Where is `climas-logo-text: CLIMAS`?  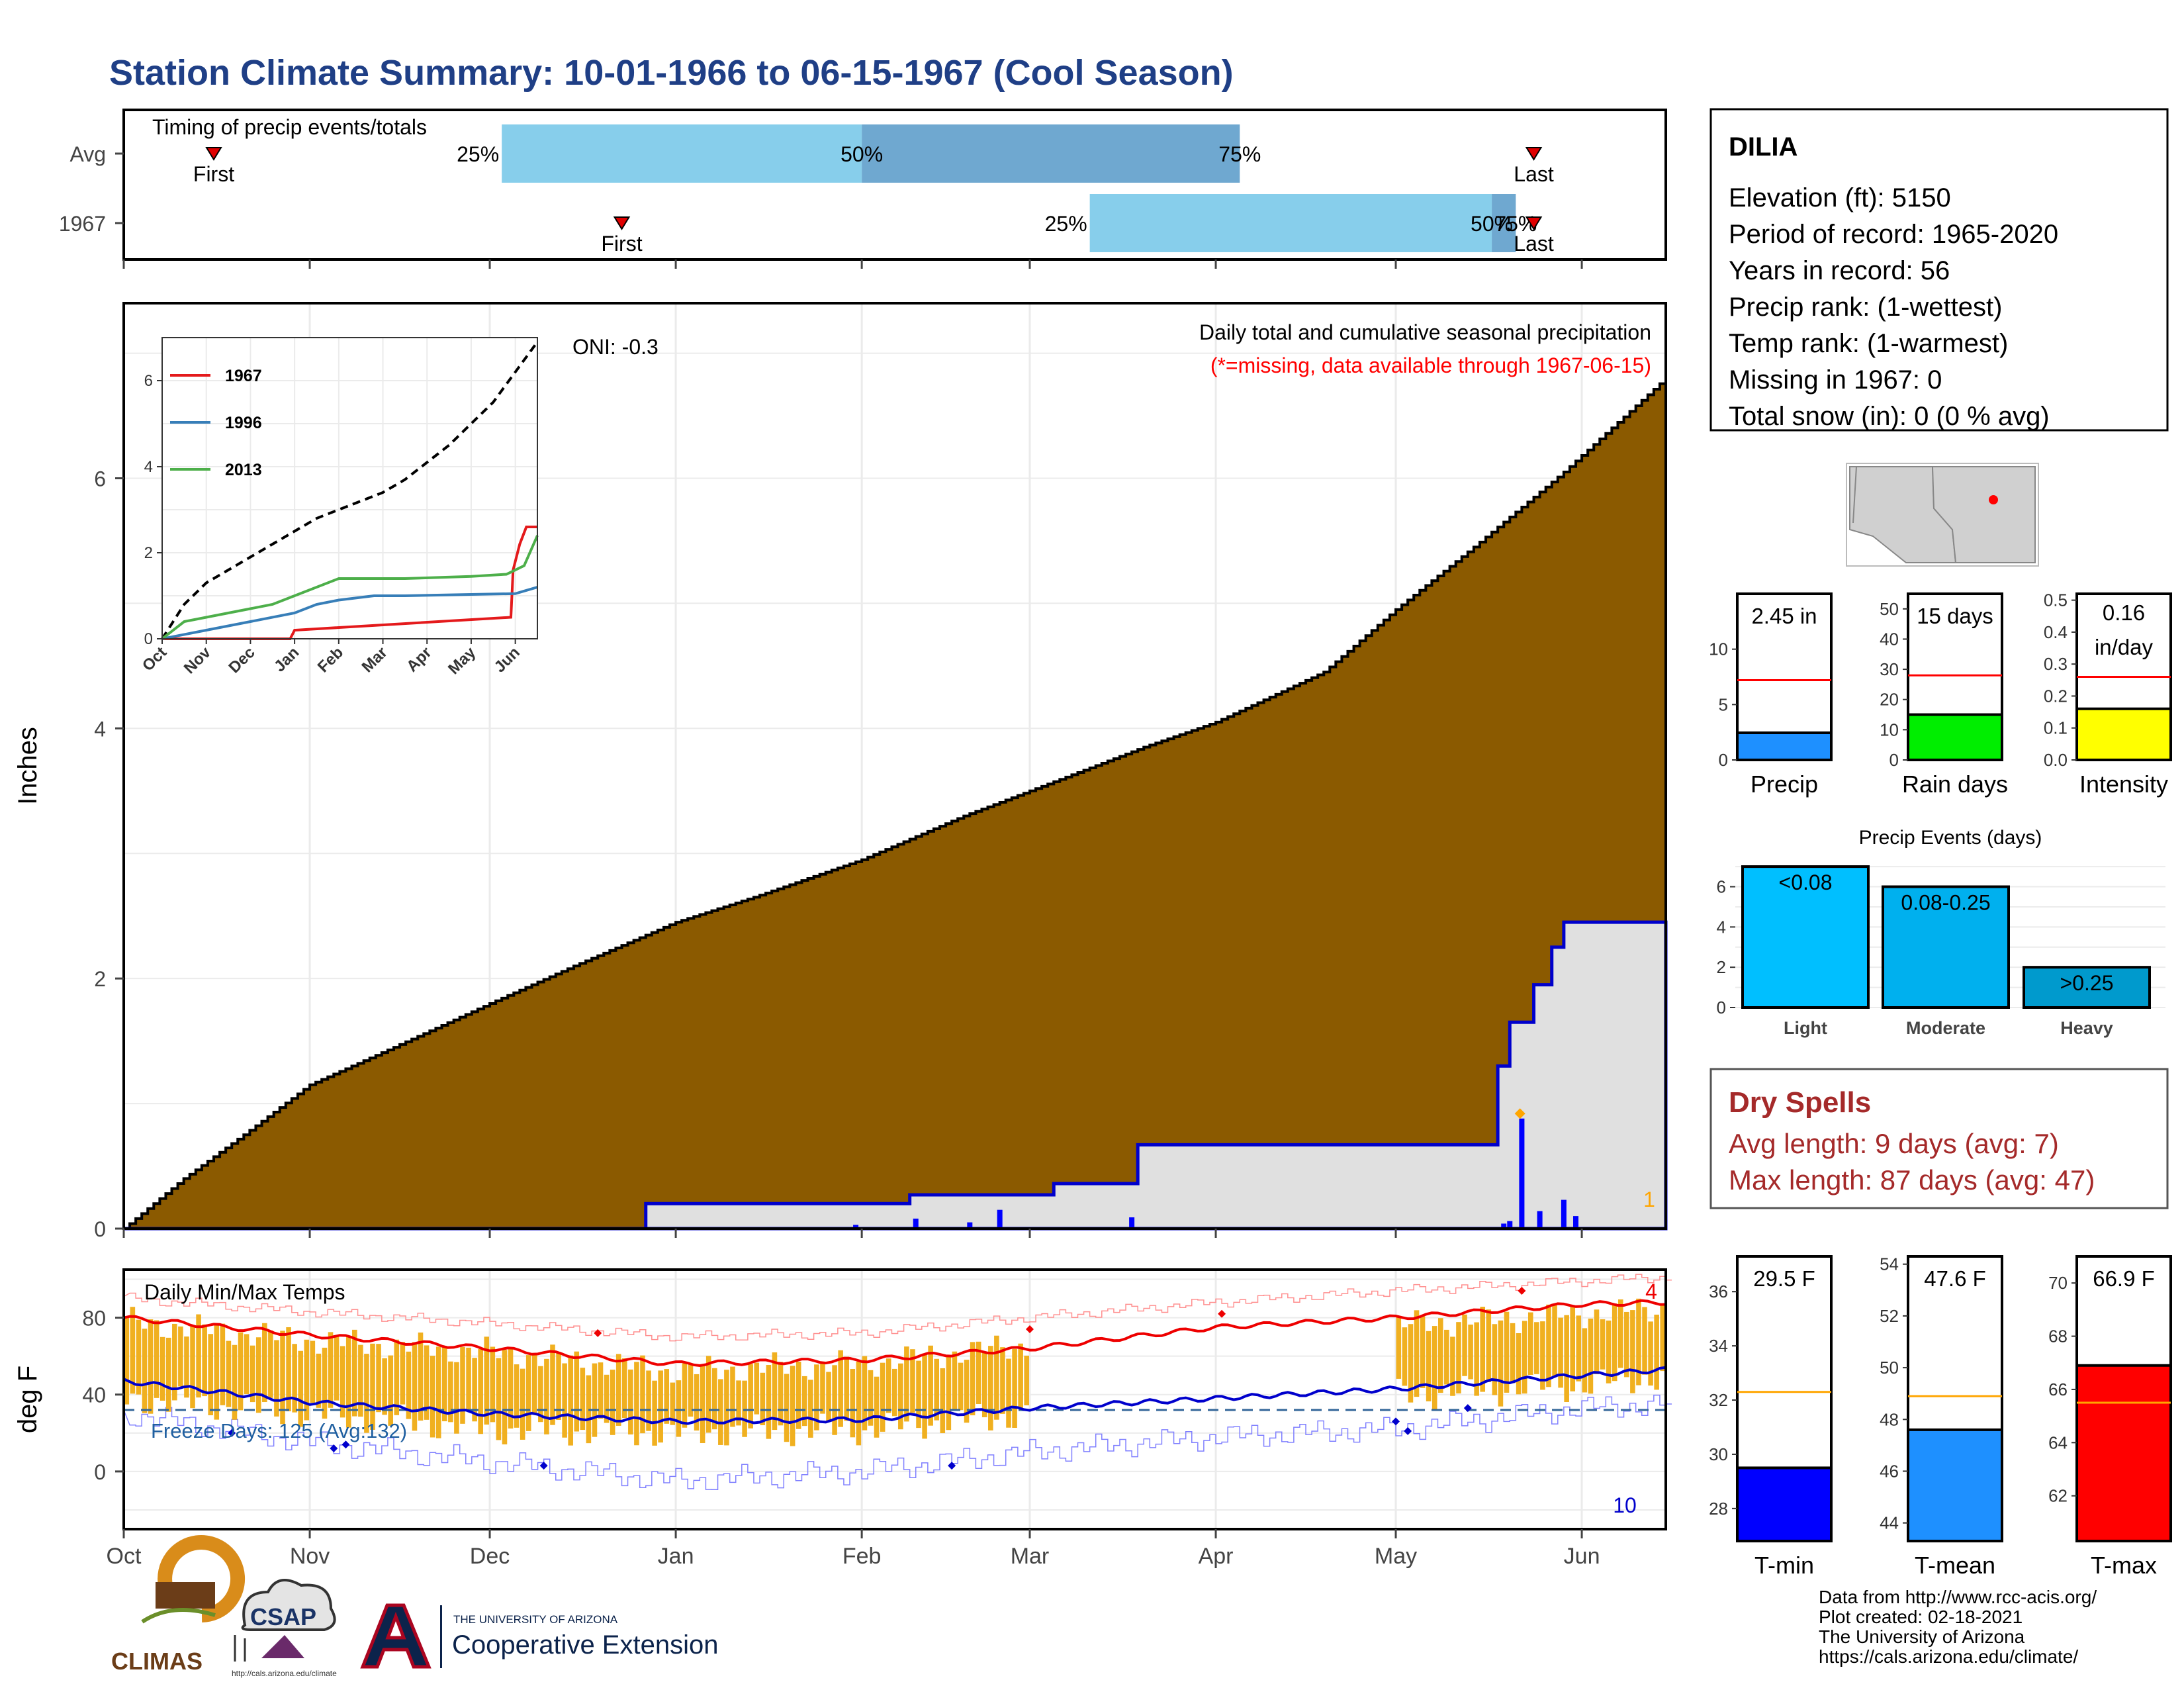
climas-logo-text: CLIMAS is located at coordinates (157, 1661).